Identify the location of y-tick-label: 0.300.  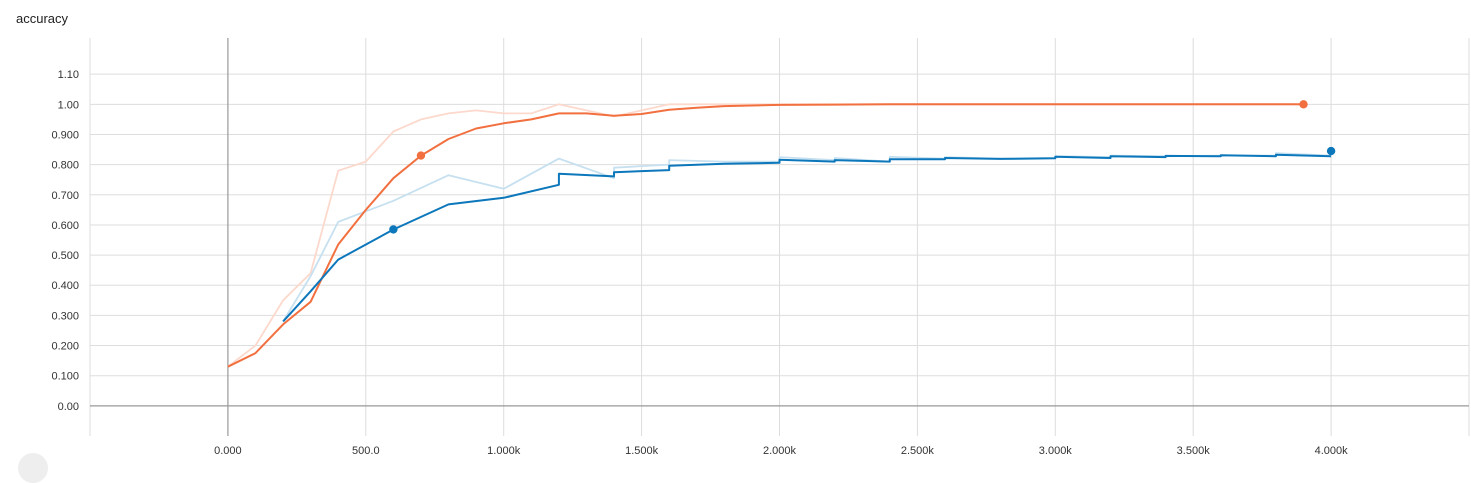
(65, 316).